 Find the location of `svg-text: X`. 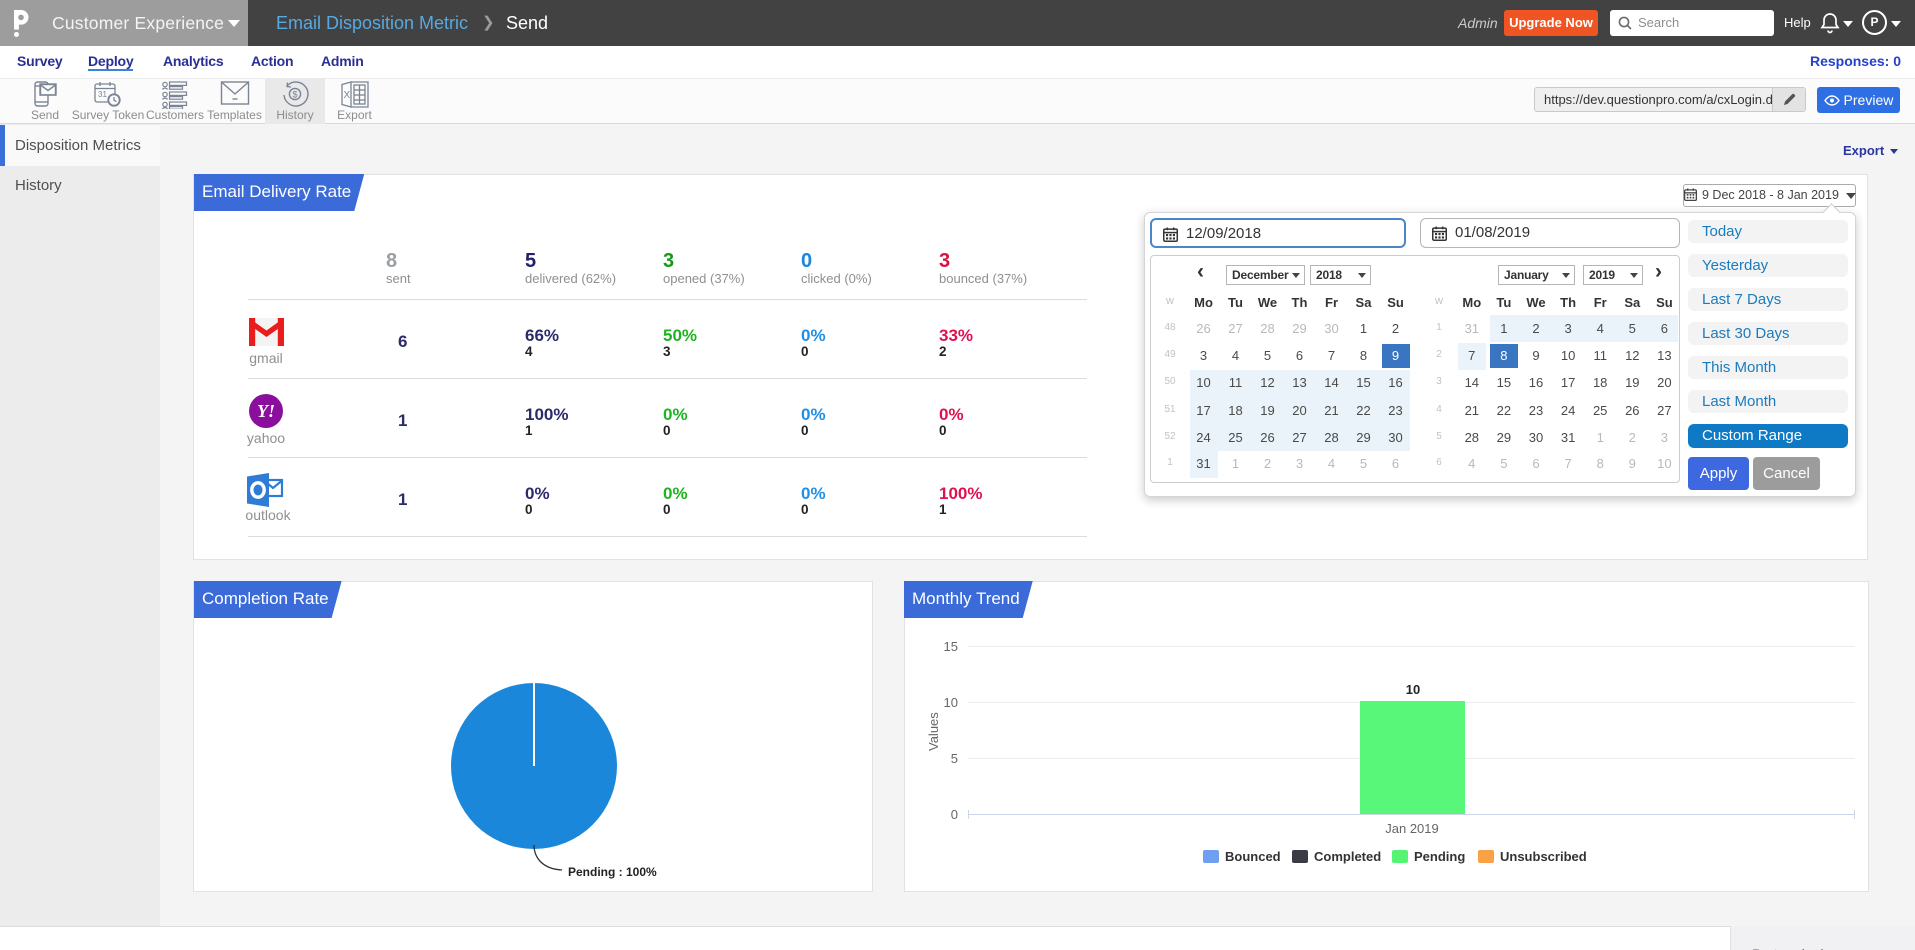

svg-text: X is located at coordinates (346, 95).